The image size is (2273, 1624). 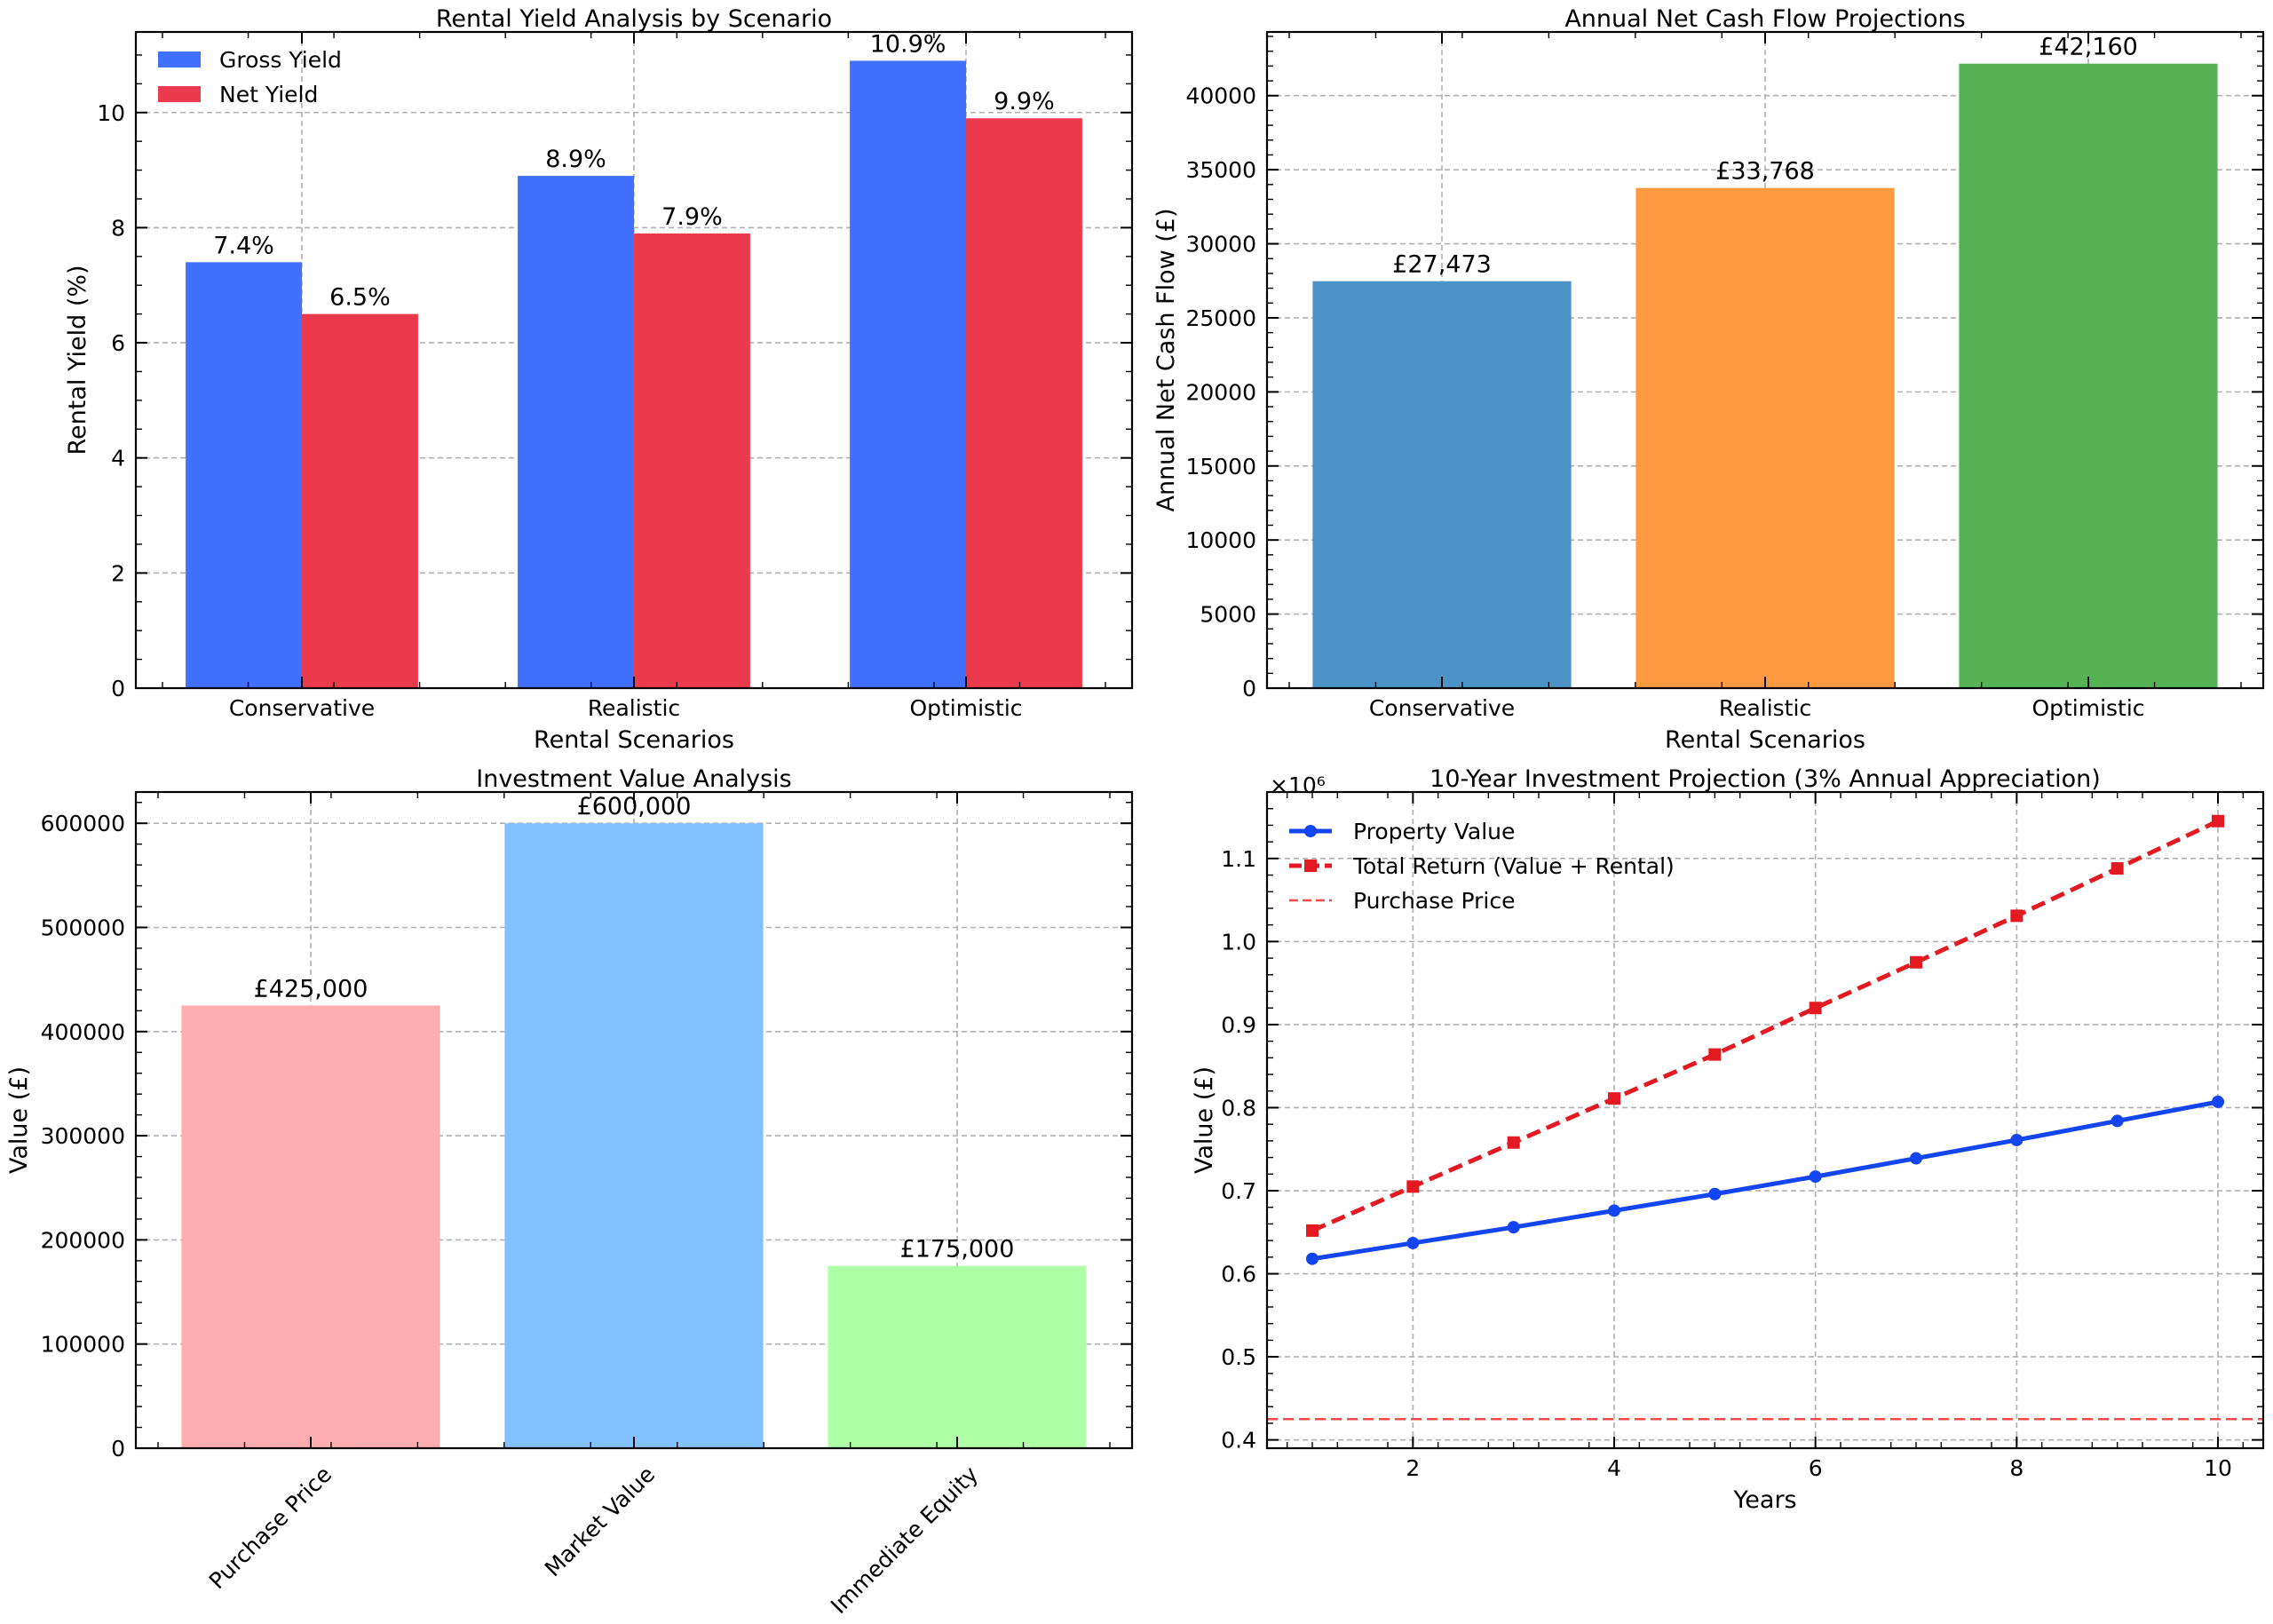 I want to click on data-label: £175,000, so click(x=958, y=1250).